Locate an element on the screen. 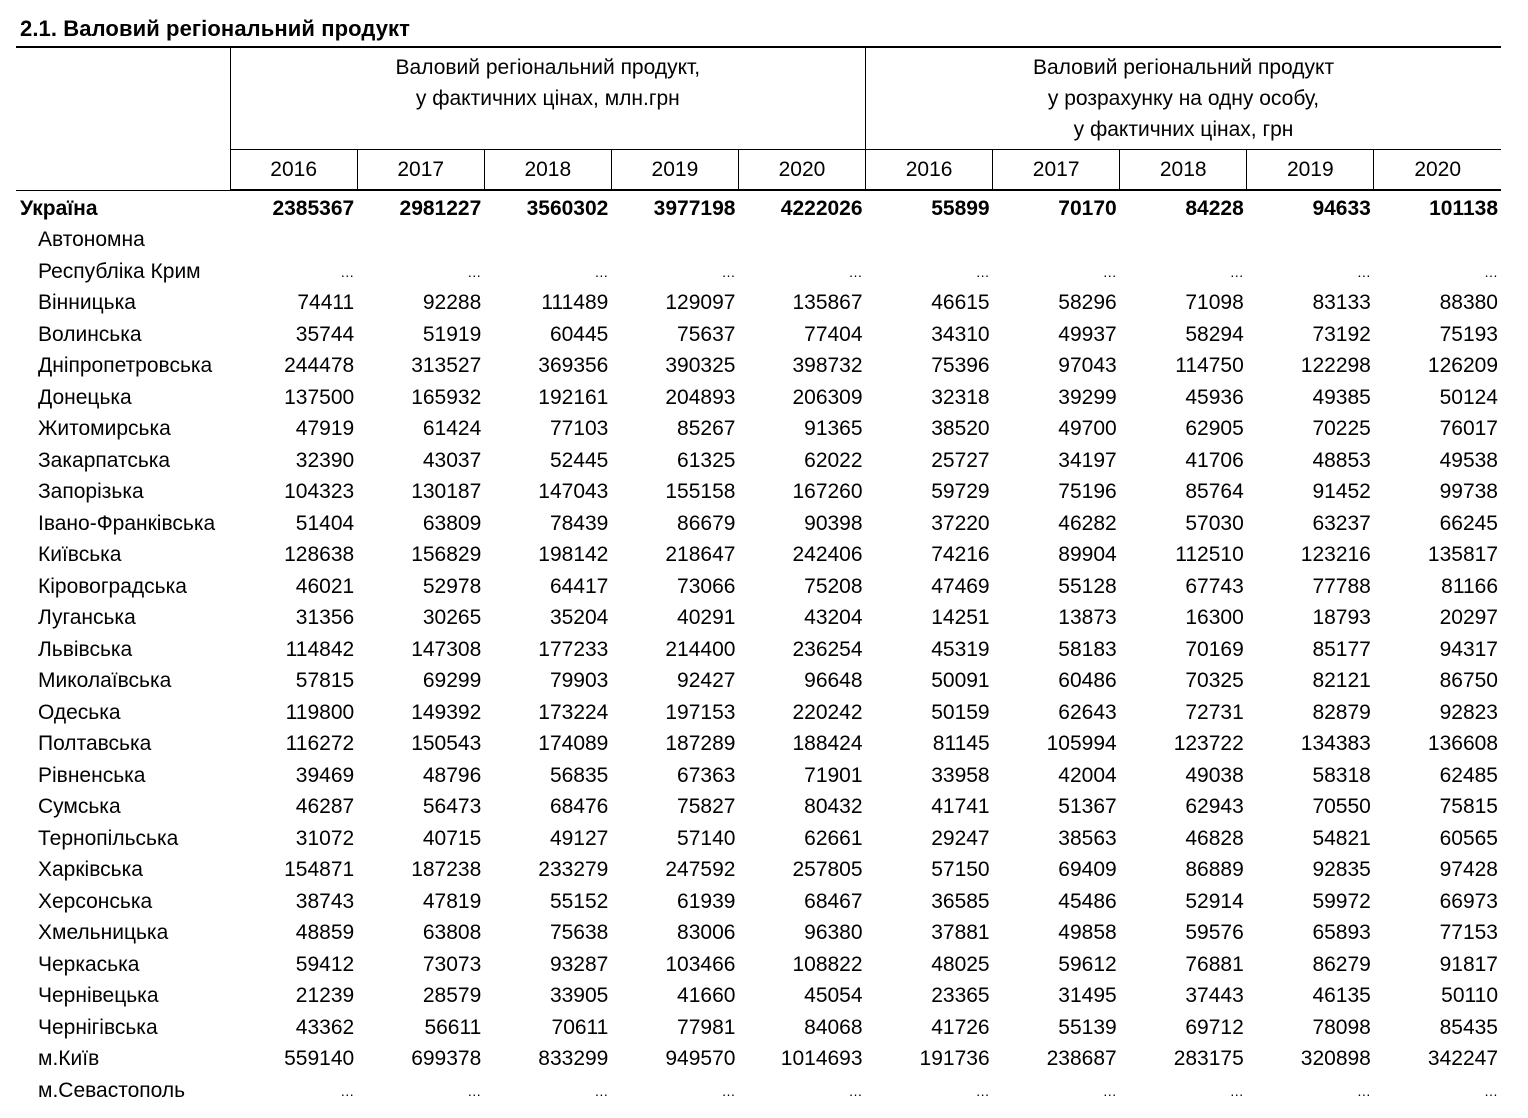 This screenshot has height=1118, width=1528. header-group-per-capita-line2: у розрахунку на одну особу, is located at coordinates (1183, 98).